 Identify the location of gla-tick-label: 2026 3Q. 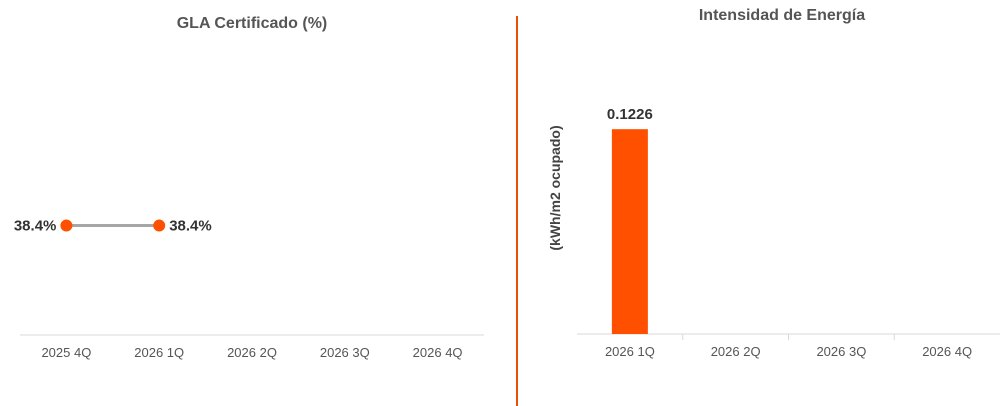
(345, 352).